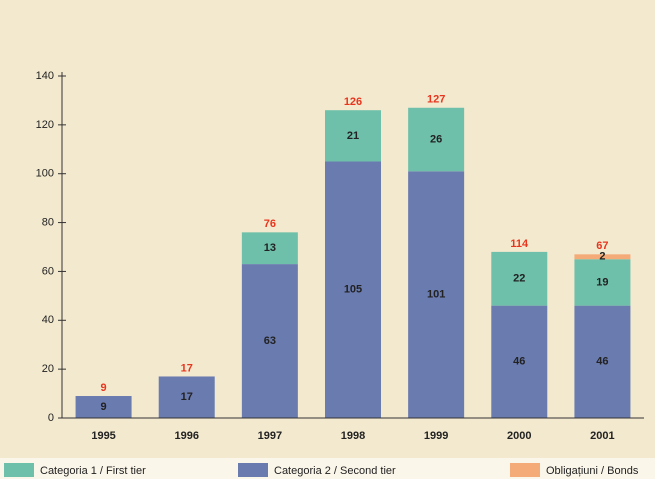  What do you see at coordinates (45, 174) in the screenshot?
I see `y-tick-label: 100` at bounding box center [45, 174].